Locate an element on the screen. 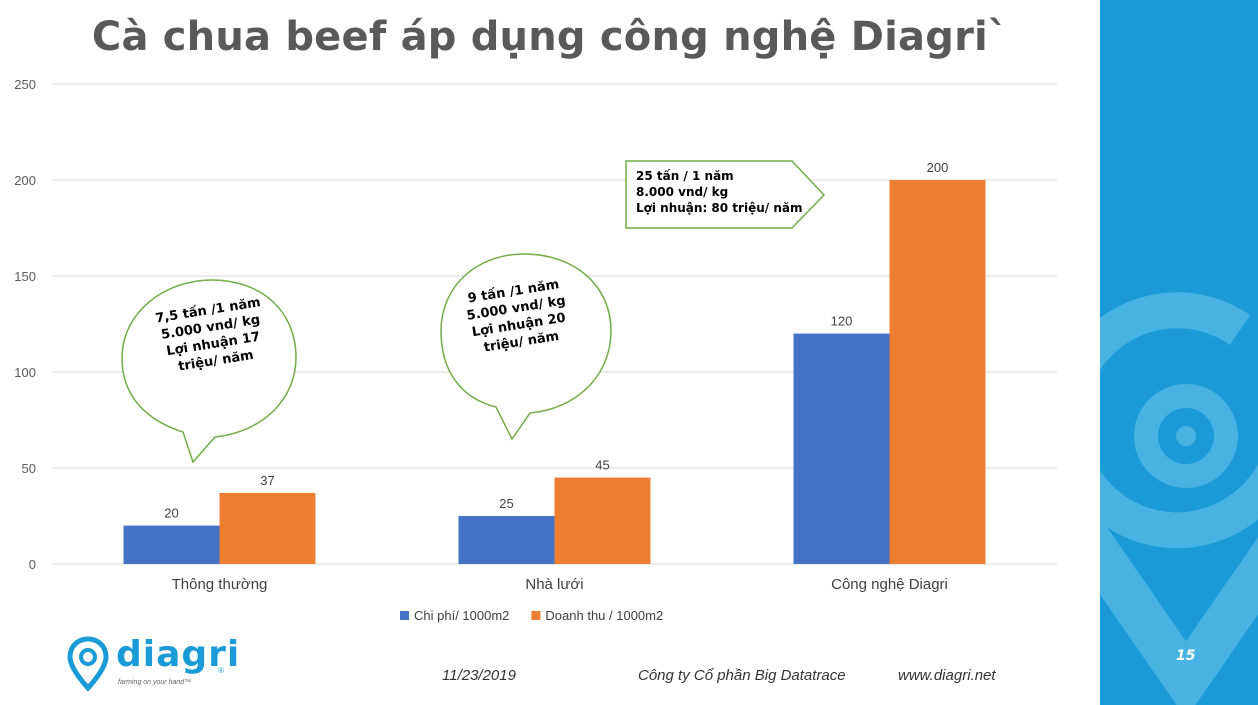 Image resolution: width=1258 pixels, height=705 pixels. y-tick-label: 150 is located at coordinates (25, 276).